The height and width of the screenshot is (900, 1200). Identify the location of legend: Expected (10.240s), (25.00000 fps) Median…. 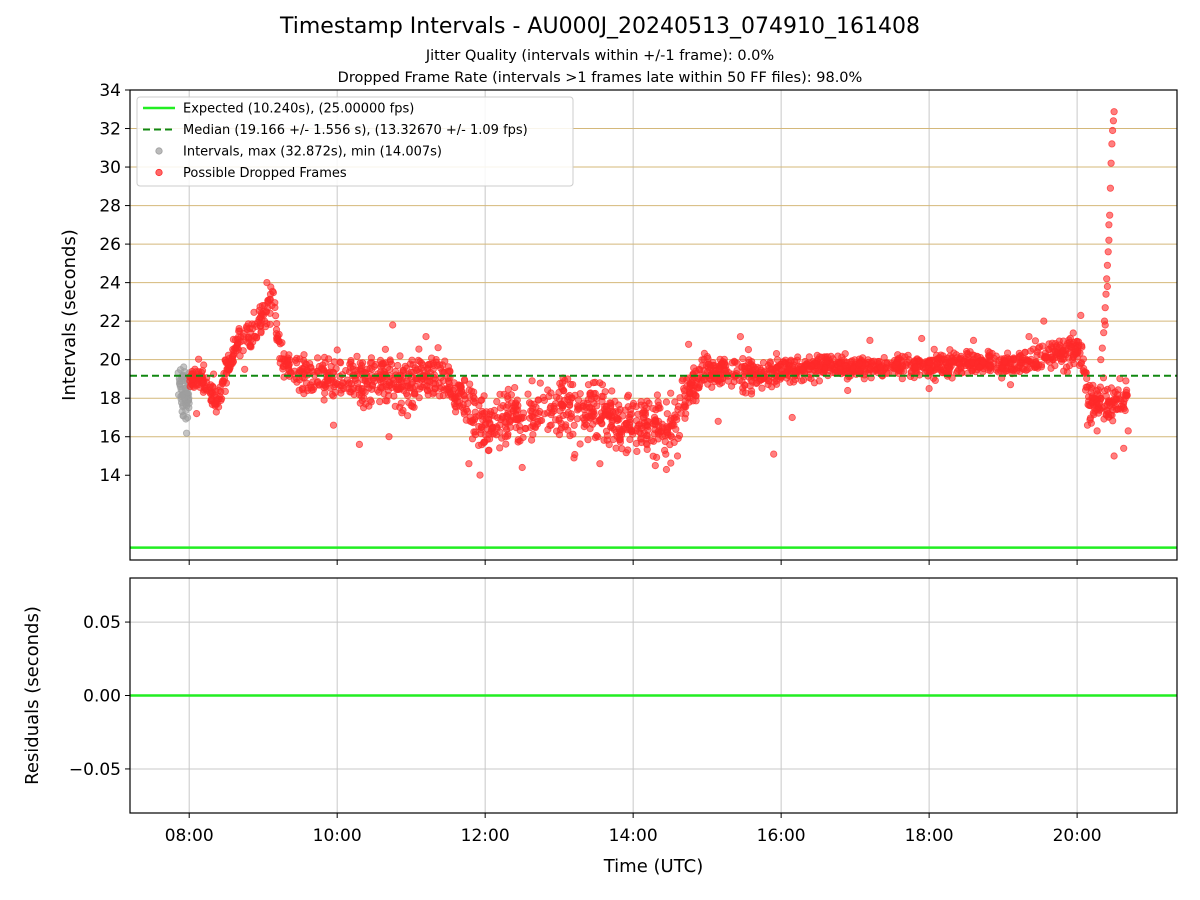
(355, 141).